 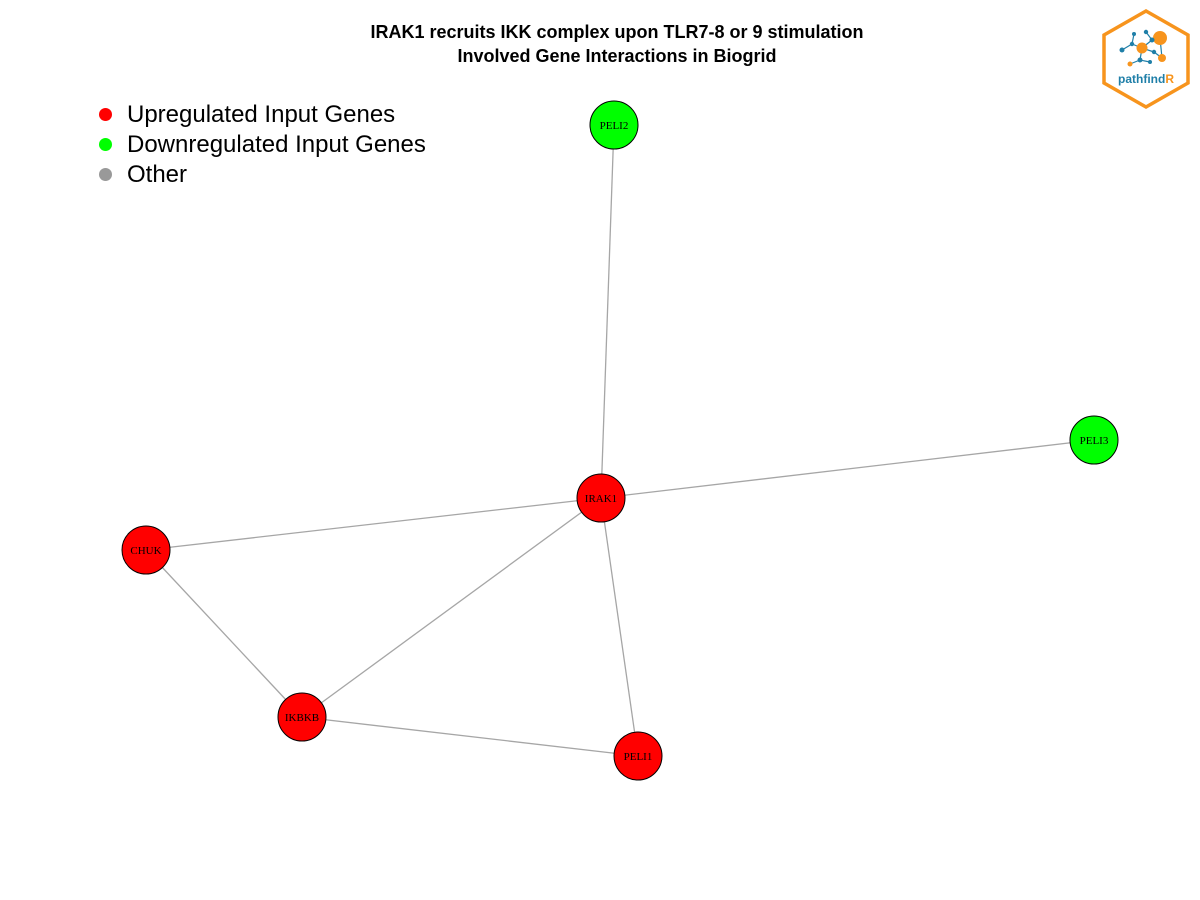 What do you see at coordinates (470, 736) in the screenshot?
I see `edge-ikbkb-peli1` at bounding box center [470, 736].